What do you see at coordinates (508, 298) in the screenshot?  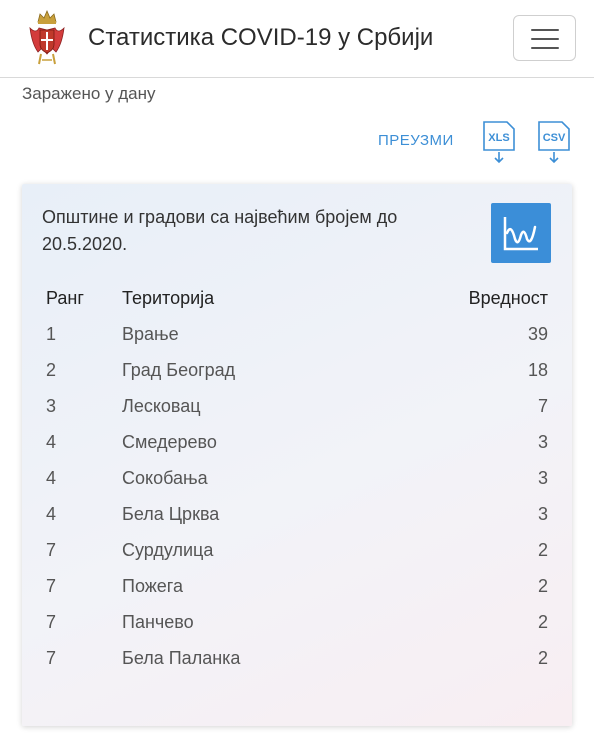 I see `column-header-value: Вредност` at bounding box center [508, 298].